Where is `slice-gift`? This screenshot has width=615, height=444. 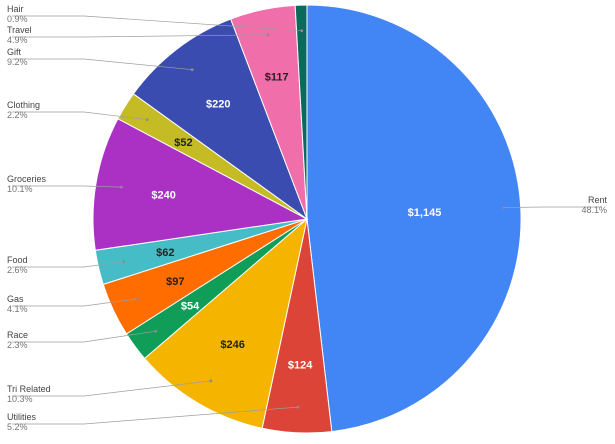 slice-gift is located at coordinates (220, 119).